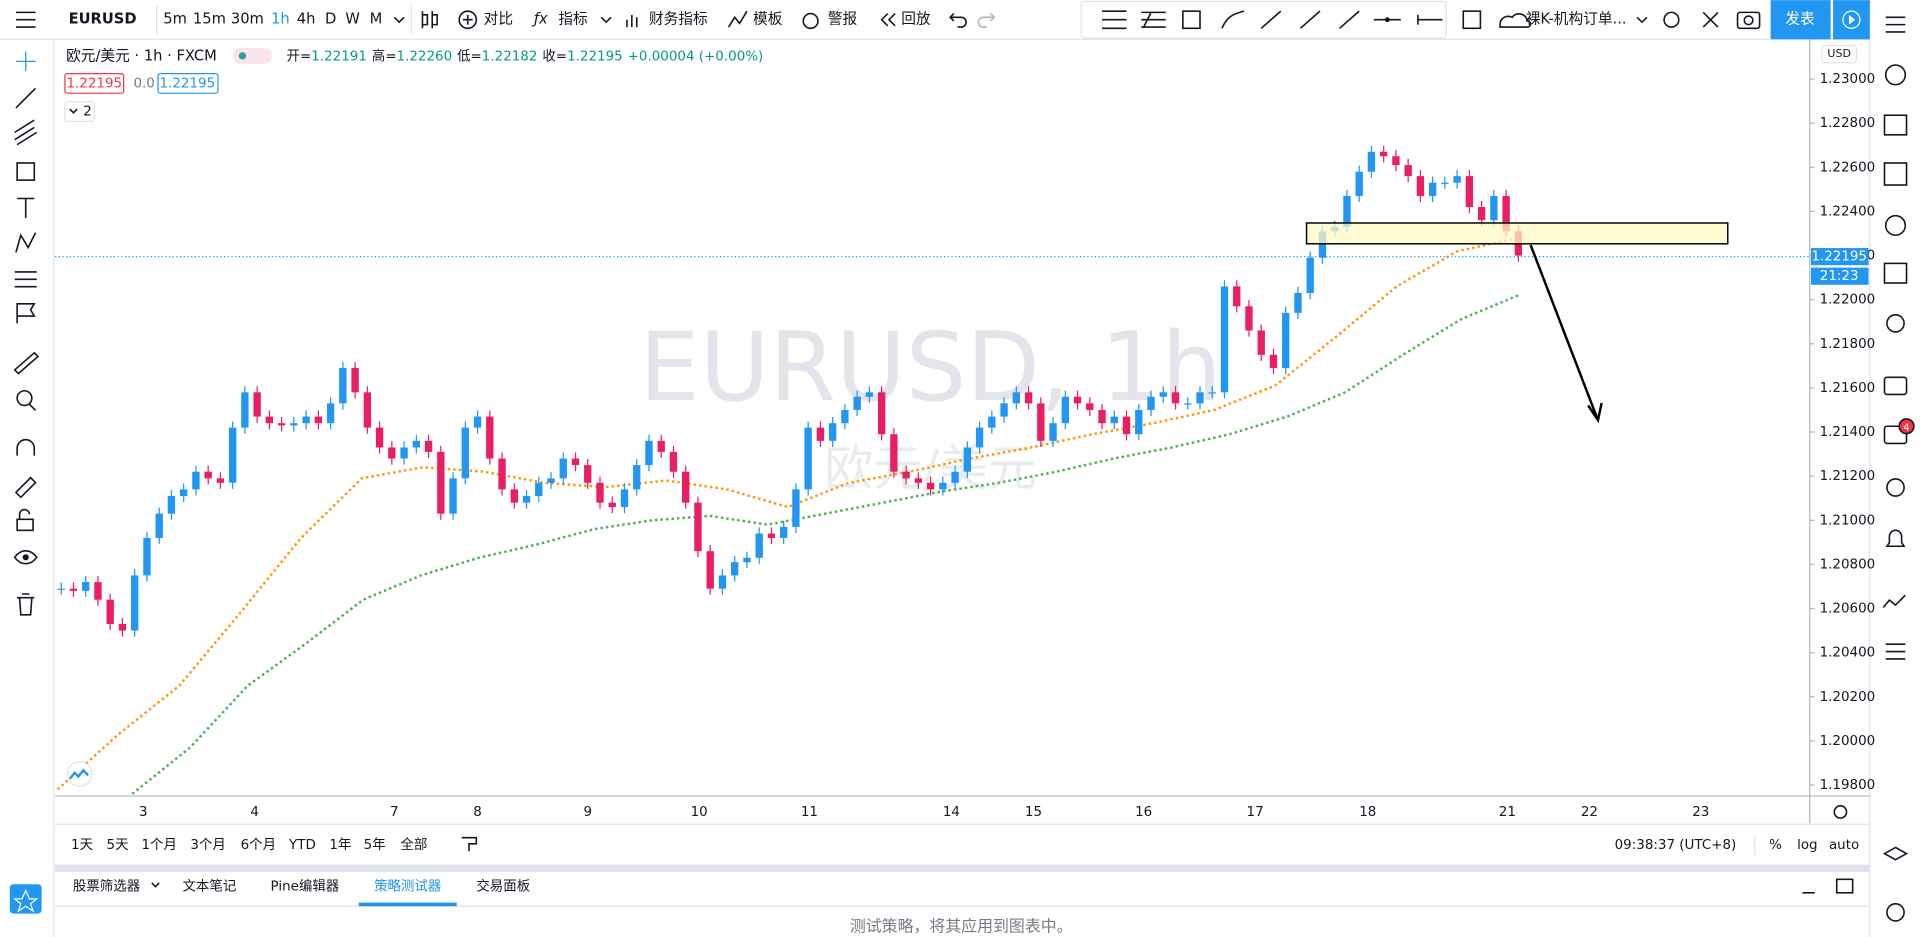  What do you see at coordinates (1748, 20) in the screenshot?
I see `screenshot-icon` at bounding box center [1748, 20].